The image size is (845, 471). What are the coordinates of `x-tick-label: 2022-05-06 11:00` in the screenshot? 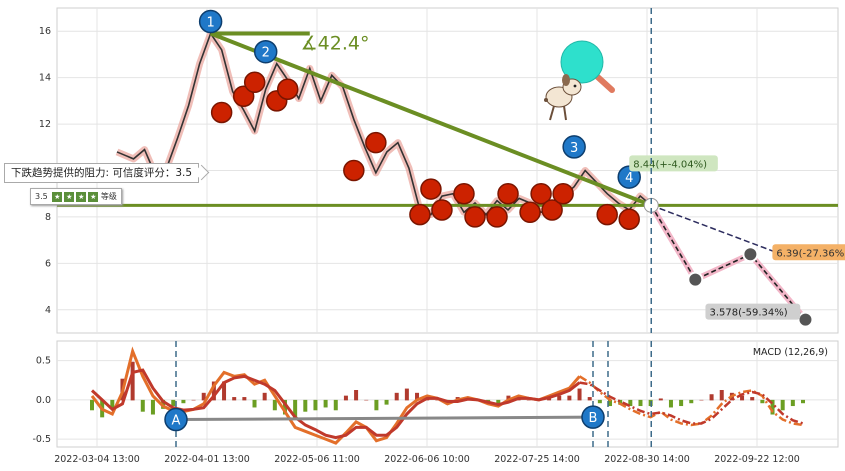 It's located at (317, 459).